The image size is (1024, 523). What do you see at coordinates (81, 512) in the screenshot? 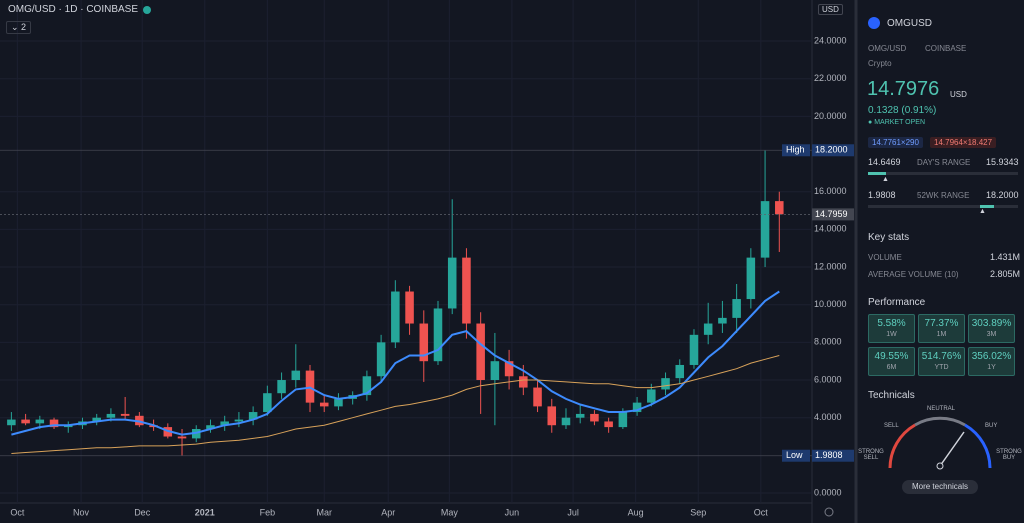
I see `x-tick-label: Nov` at bounding box center [81, 512].